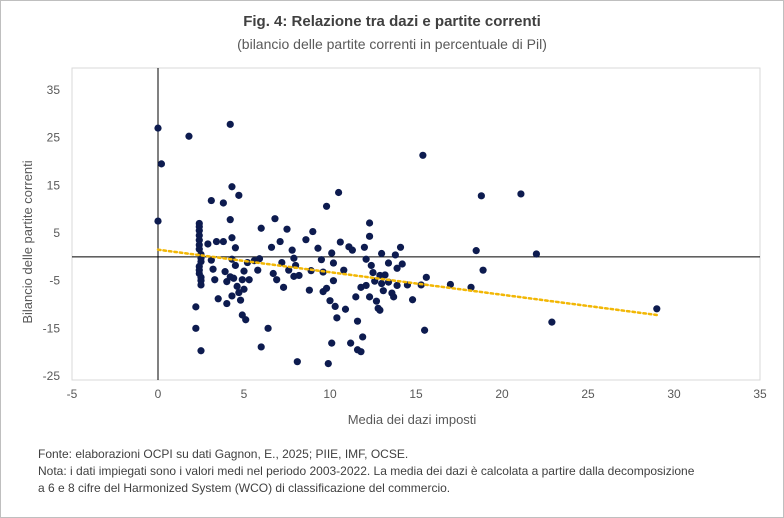 The image size is (784, 518). I want to click on y-tick-label: 15, so click(54, 185).